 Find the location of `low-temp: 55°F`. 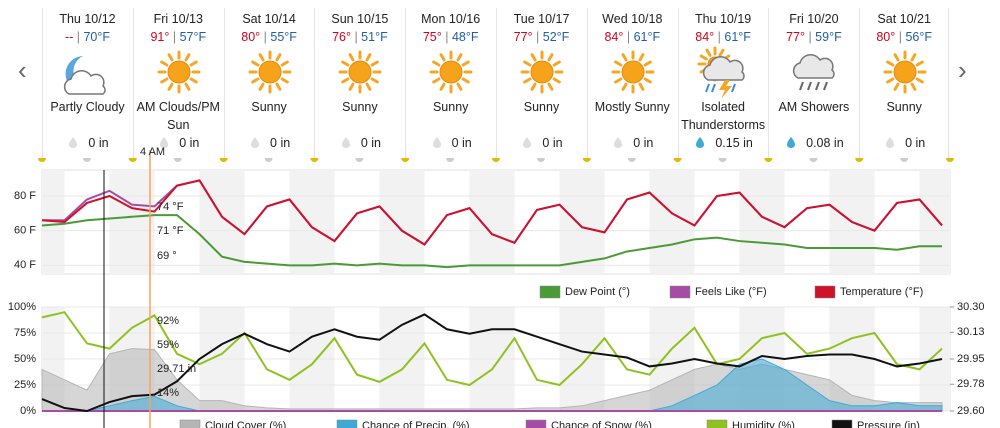

low-temp: 55°F is located at coordinates (283, 37).